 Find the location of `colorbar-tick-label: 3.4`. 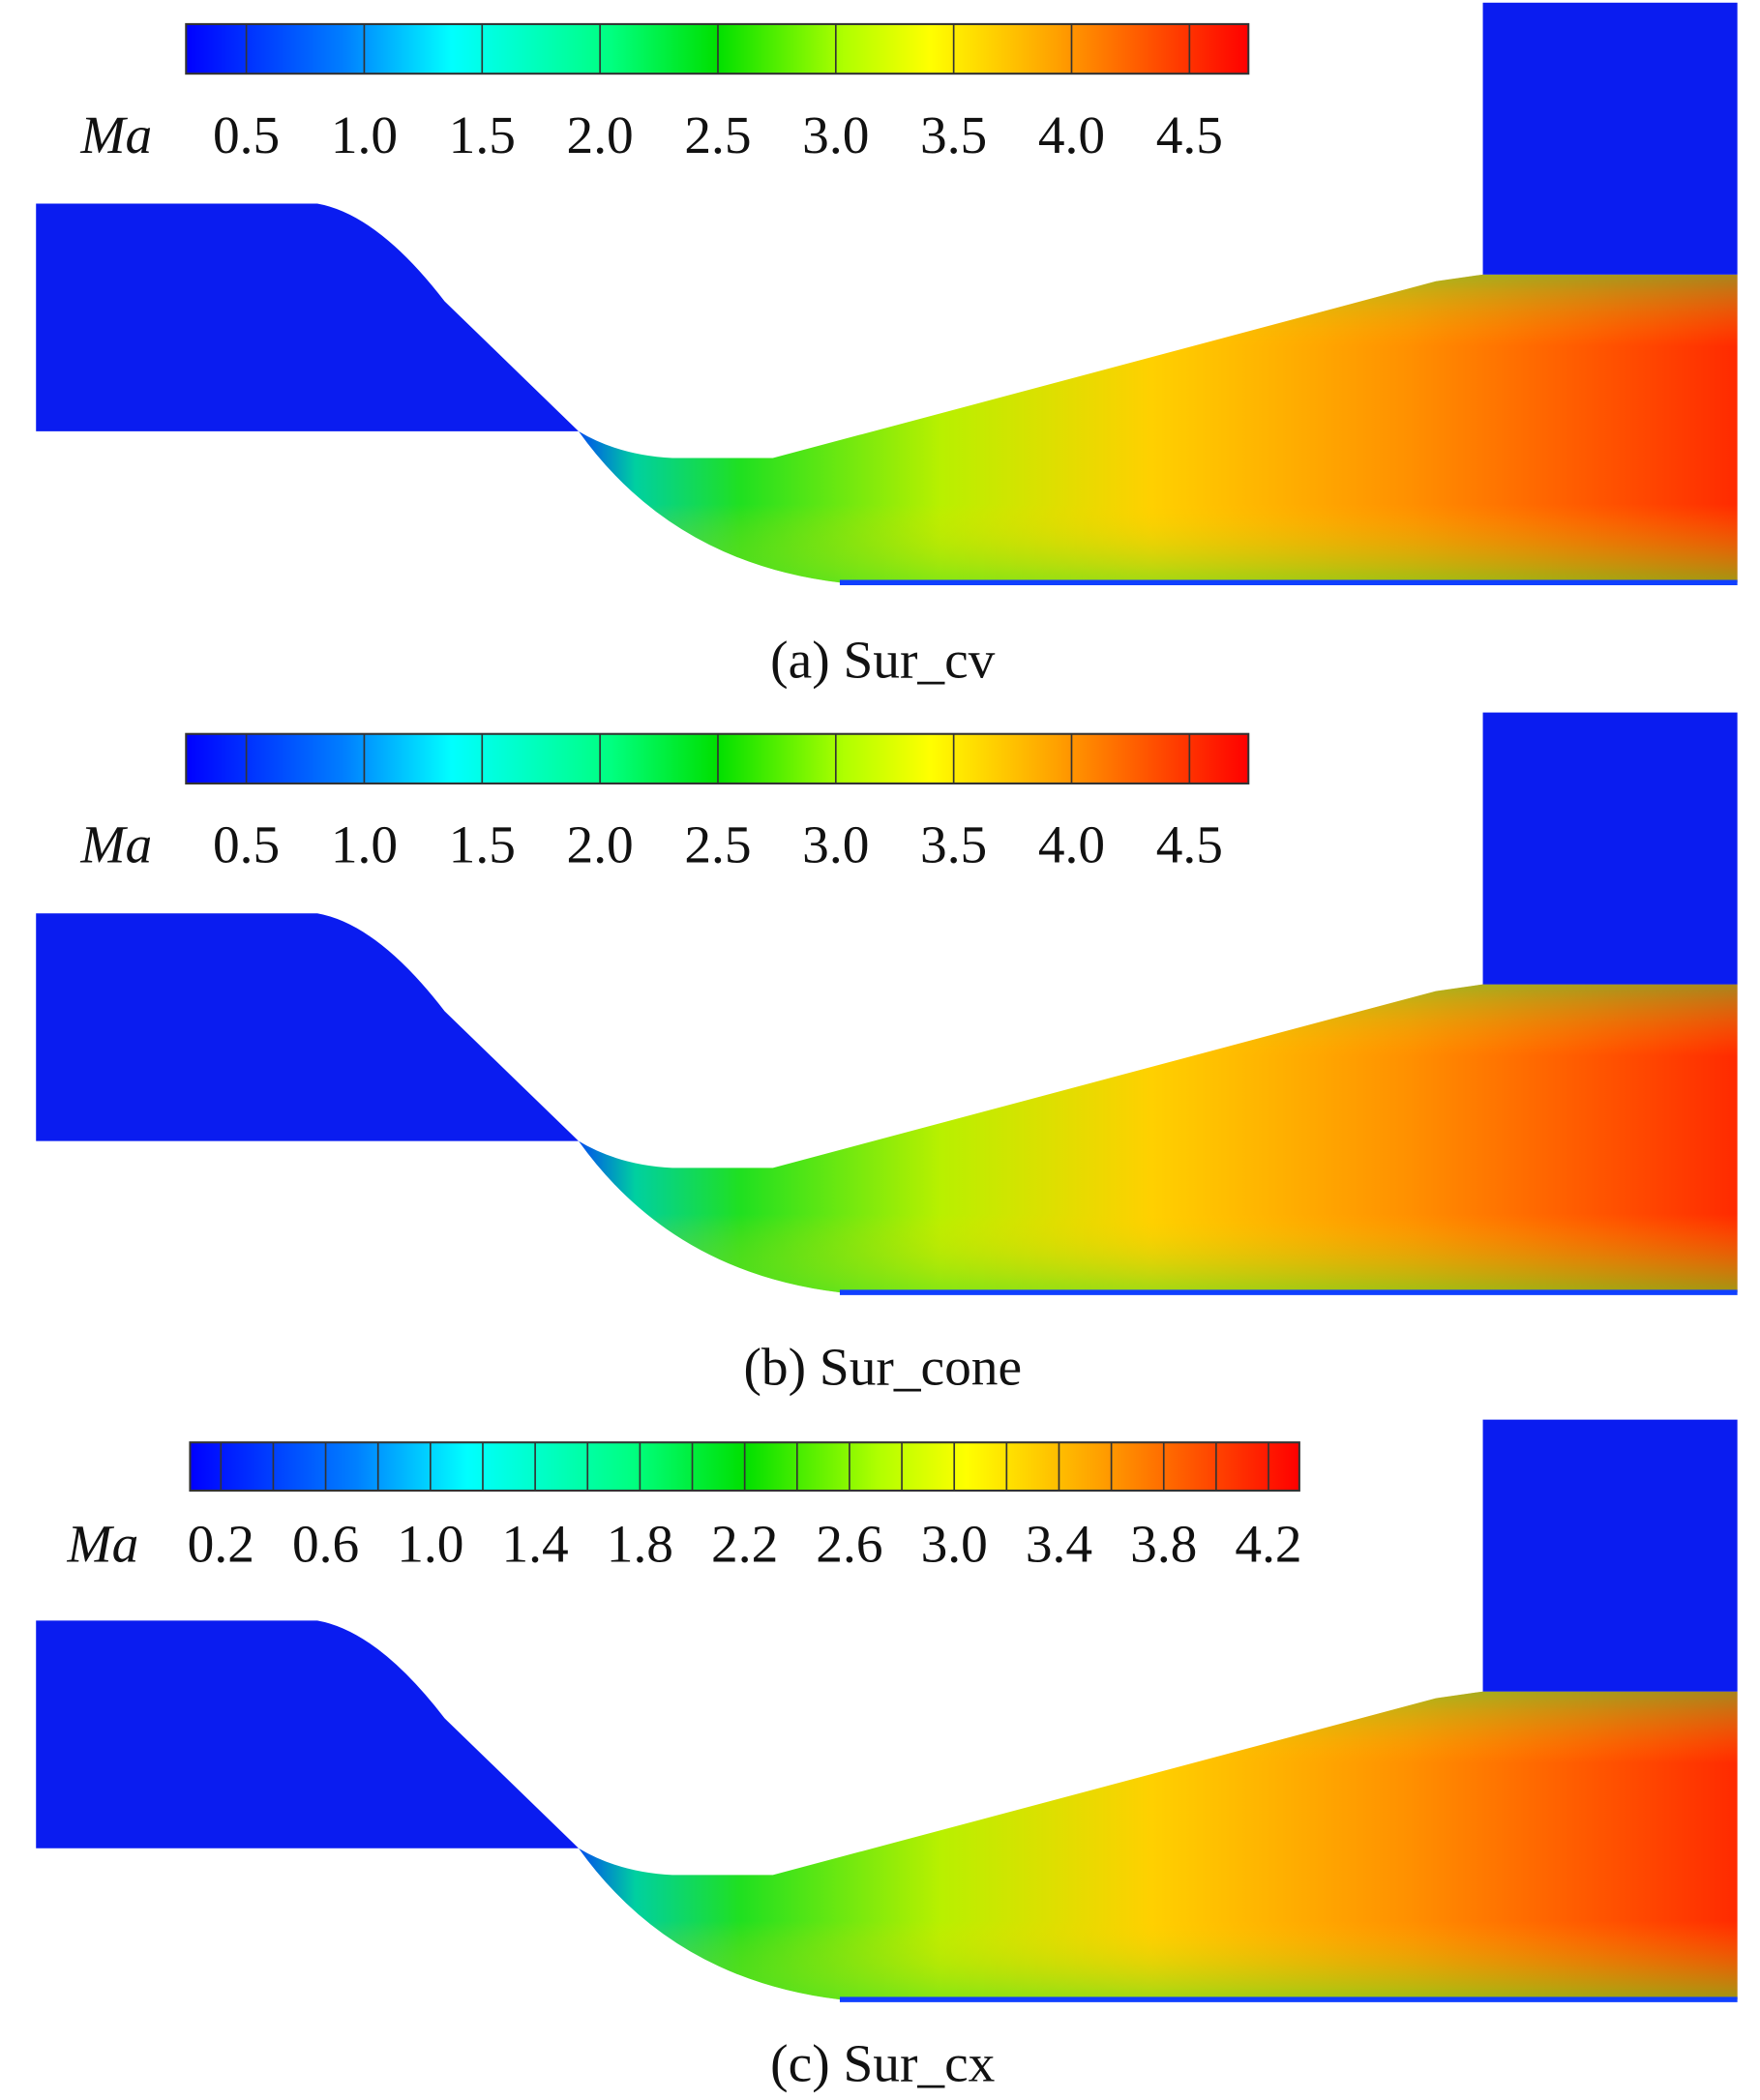

colorbar-tick-label: 3.4 is located at coordinates (1059, 1543).